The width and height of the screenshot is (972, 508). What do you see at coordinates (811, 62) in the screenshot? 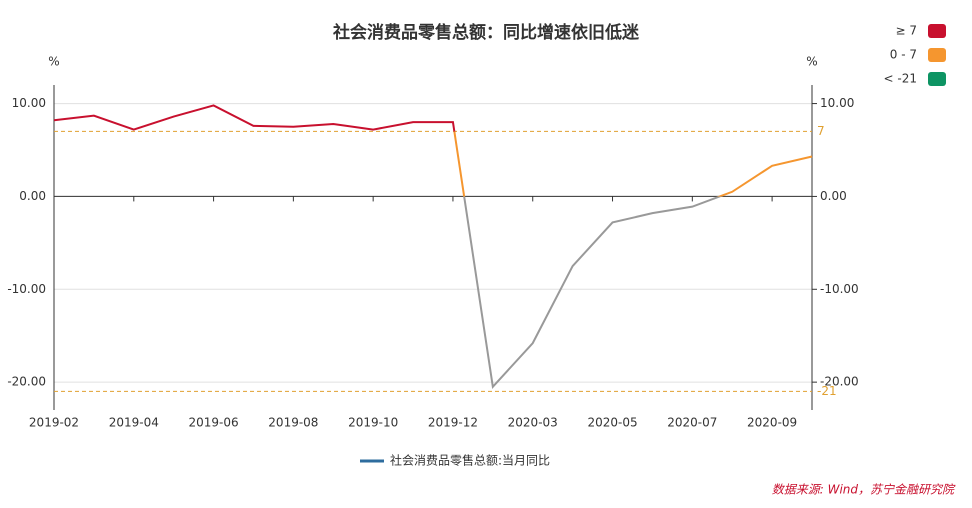
I see `y2-unit: %` at bounding box center [811, 62].